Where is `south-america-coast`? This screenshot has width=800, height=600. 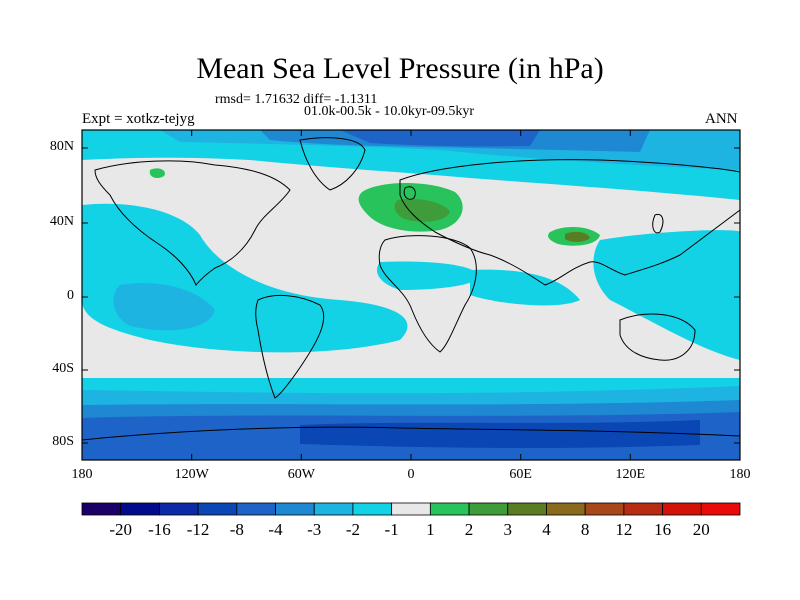
south-america-coast is located at coordinates (290, 347).